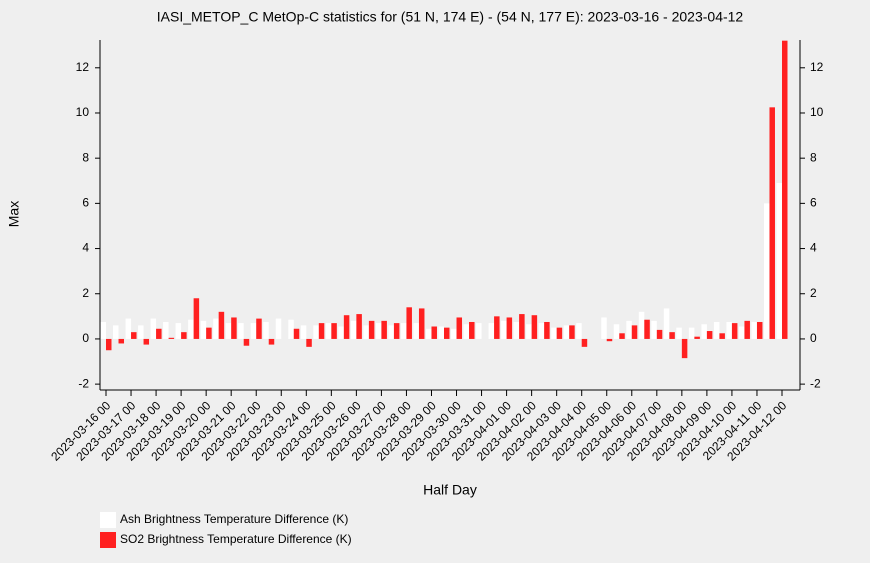 This screenshot has width=870, height=563. I want to click on y-tick-label: 4, so click(85, 248).